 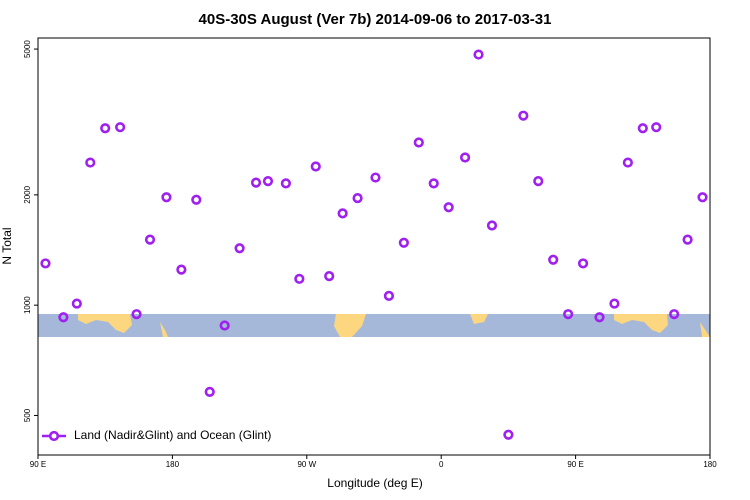 I want to click on x-axis-label: Longitude (deg E), so click(x=374, y=483).